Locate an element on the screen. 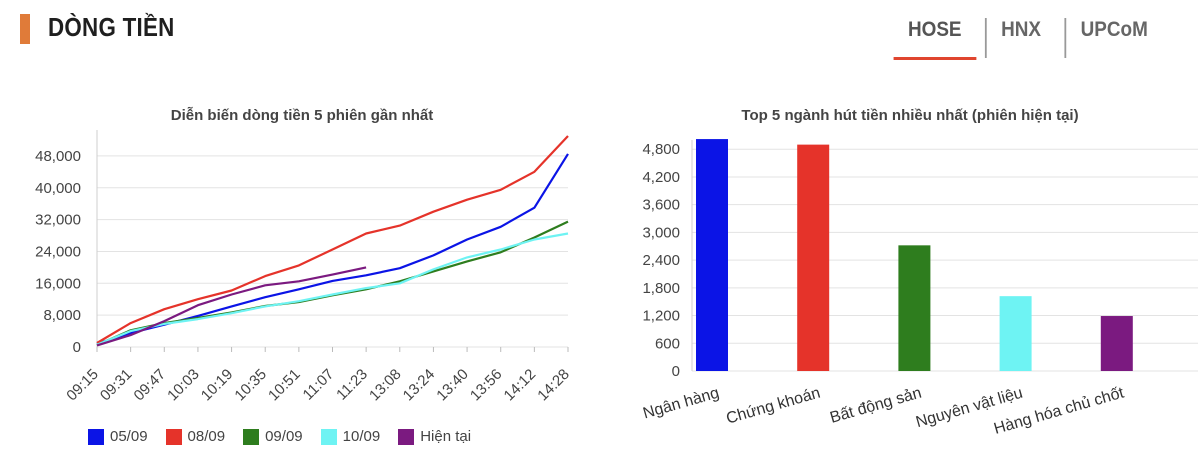  line-chart-y-tick-label: 8,000 is located at coordinates (62, 315).